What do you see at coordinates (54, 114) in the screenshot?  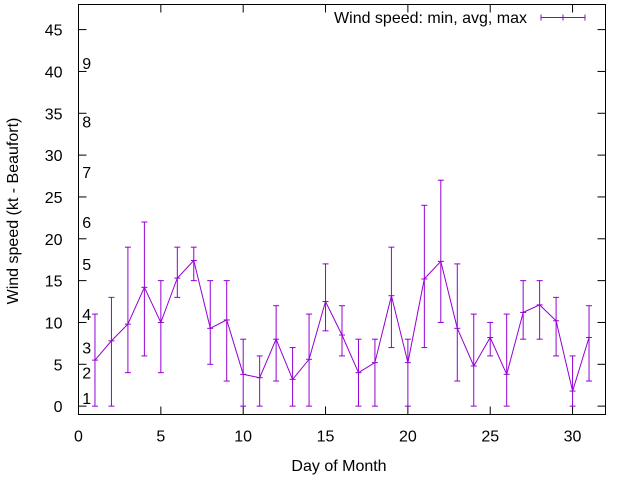 I see `y-tick-label: 35` at bounding box center [54, 114].